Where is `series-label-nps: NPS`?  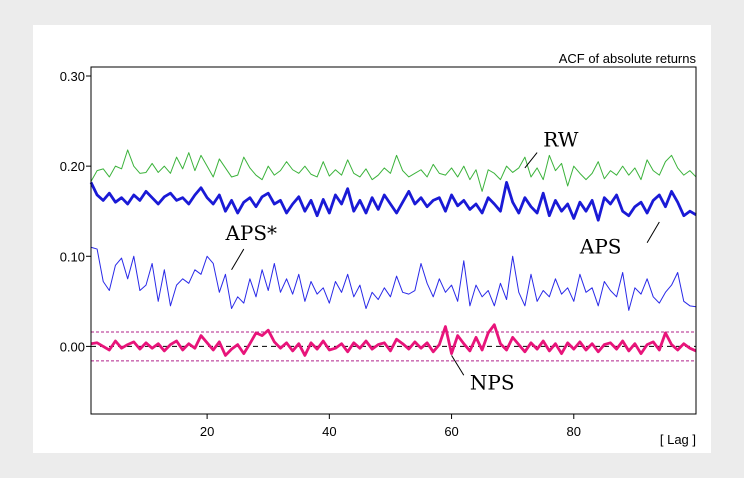
series-label-nps: NPS is located at coordinates (492, 383).